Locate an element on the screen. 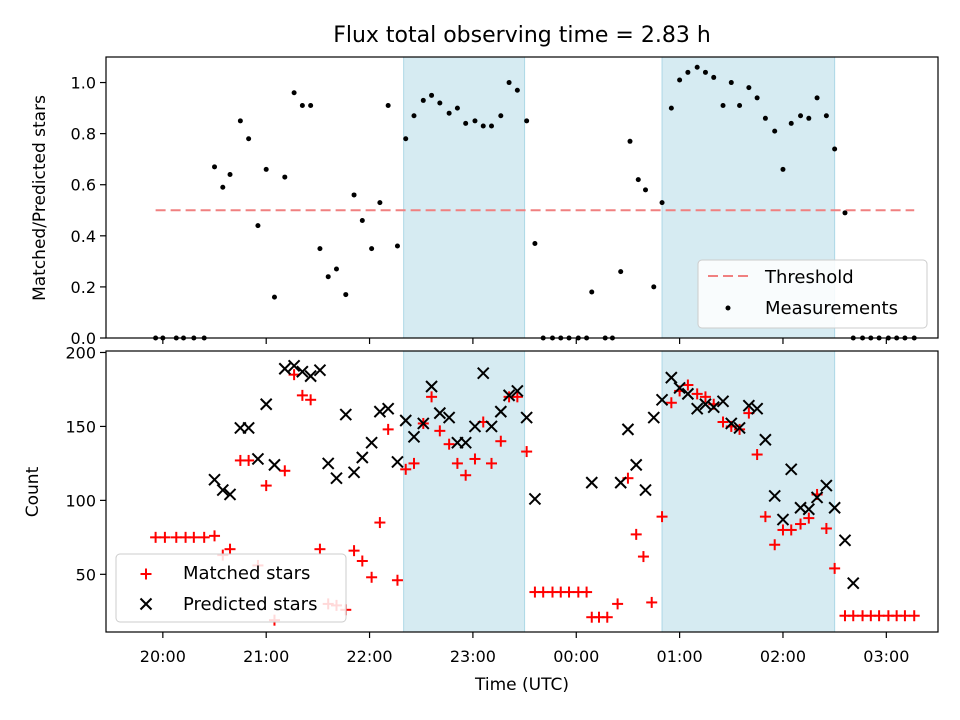 The image size is (960, 720). y-tick-label: 0.8 is located at coordinates (83, 134).